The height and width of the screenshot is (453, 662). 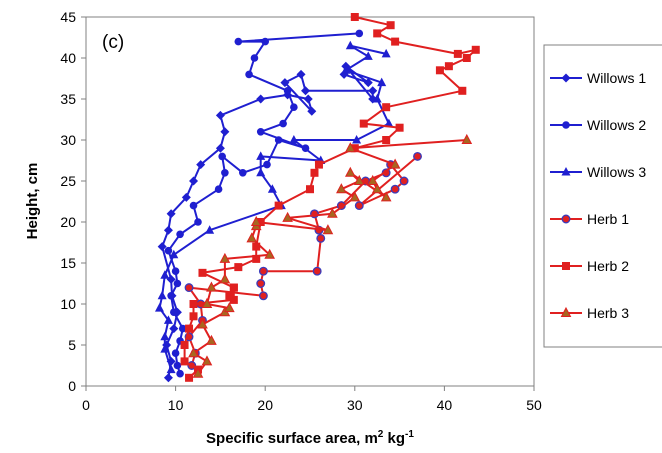 What do you see at coordinates (68, 17) in the screenshot?
I see `y-tick-label: 45` at bounding box center [68, 17].